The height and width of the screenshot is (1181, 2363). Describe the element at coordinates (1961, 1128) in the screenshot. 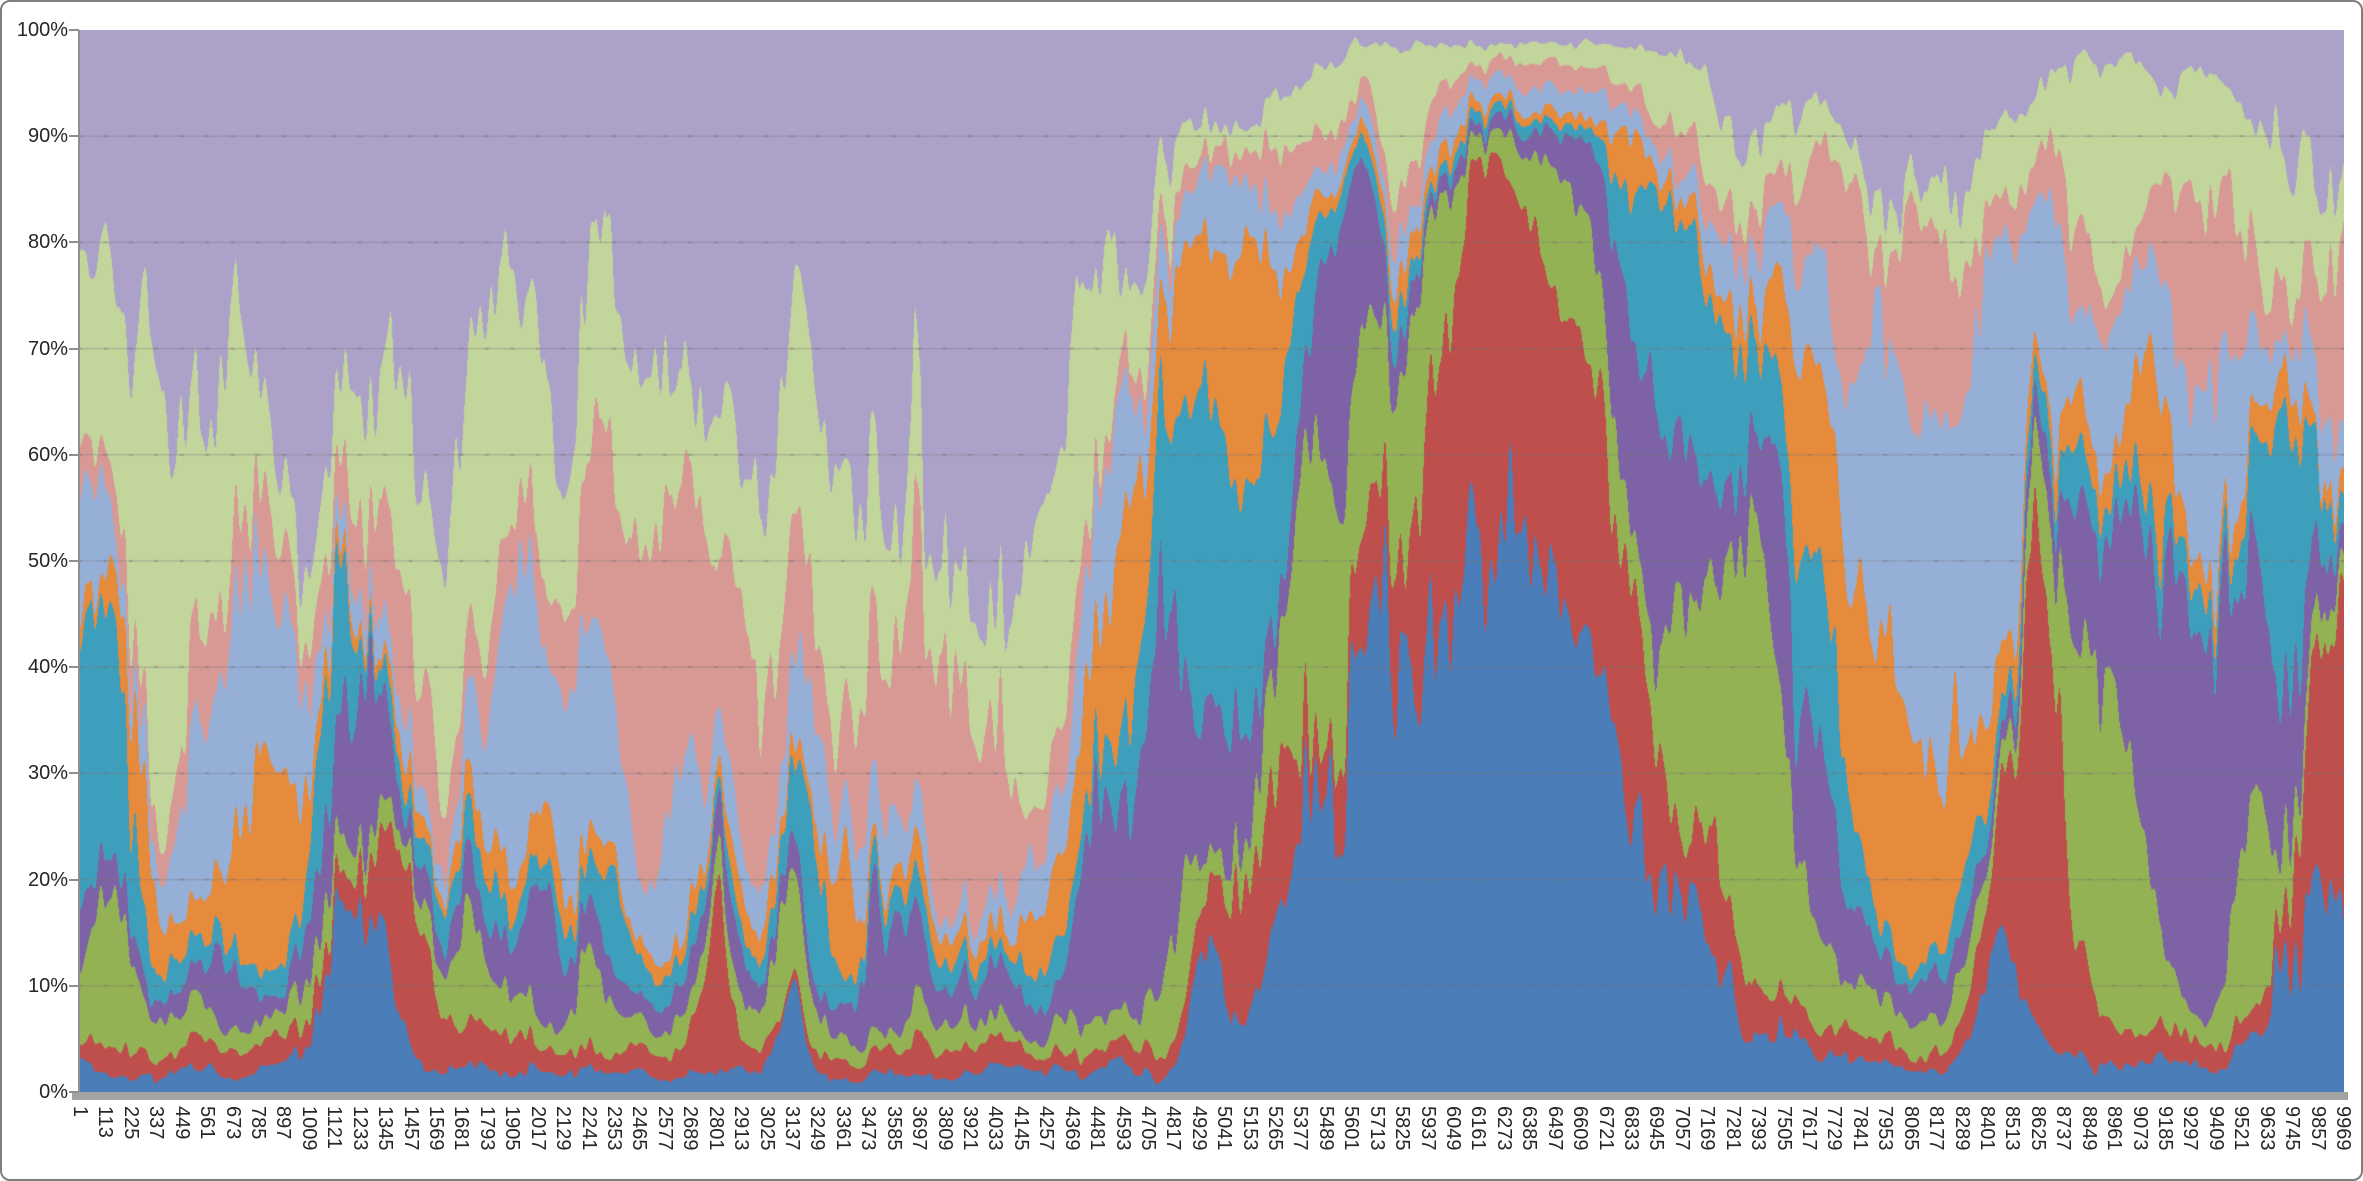

I see `x-axis-tick-label: 8289` at that location.